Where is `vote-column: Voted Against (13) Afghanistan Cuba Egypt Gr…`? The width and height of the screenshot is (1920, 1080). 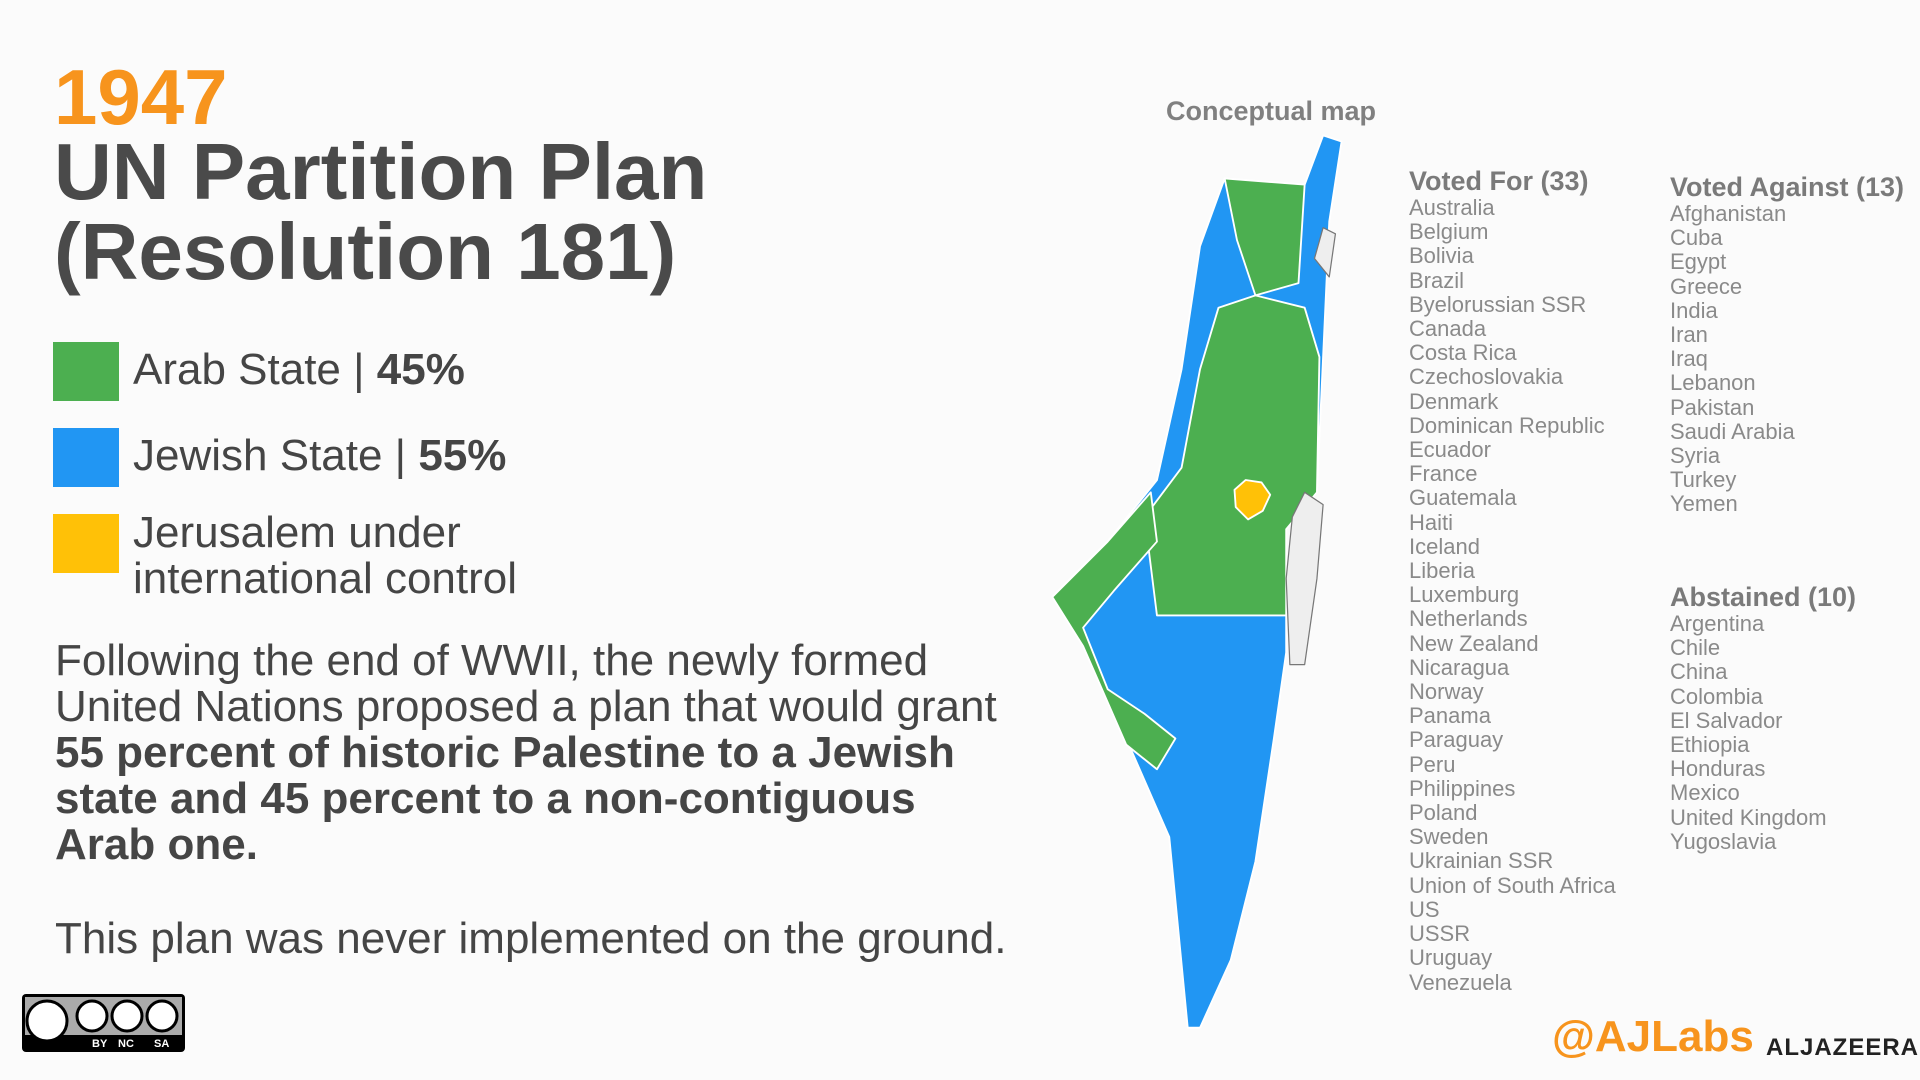 vote-column: Voted Against (13) Afghanistan Cuba Egypt Gr… is located at coordinates (1787, 344).